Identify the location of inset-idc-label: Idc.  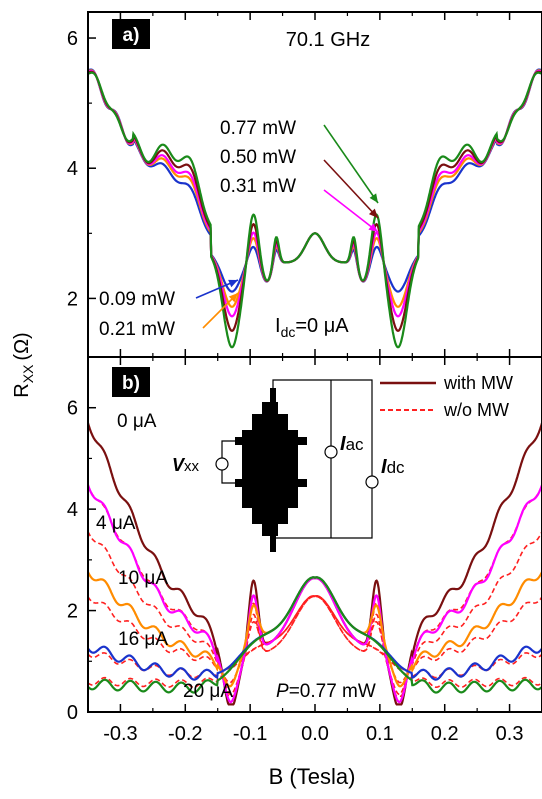
(393, 467).